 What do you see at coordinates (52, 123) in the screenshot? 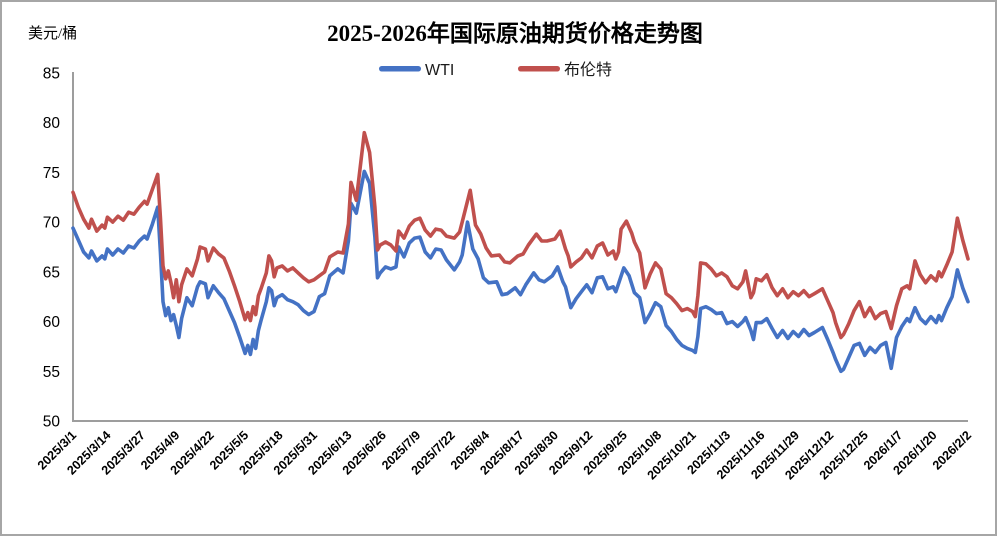
I see `y-tick-label: 80` at bounding box center [52, 123].